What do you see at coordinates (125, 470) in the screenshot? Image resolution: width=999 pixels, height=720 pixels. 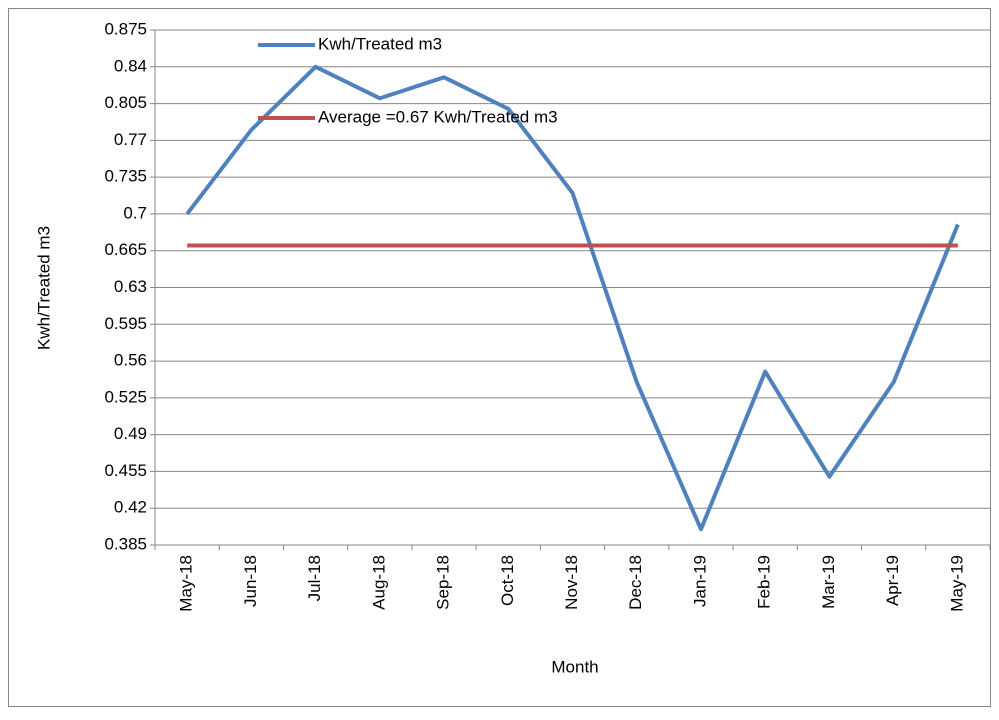 I see `y-tick-label: 0.455` at bounding box center [125, 470].